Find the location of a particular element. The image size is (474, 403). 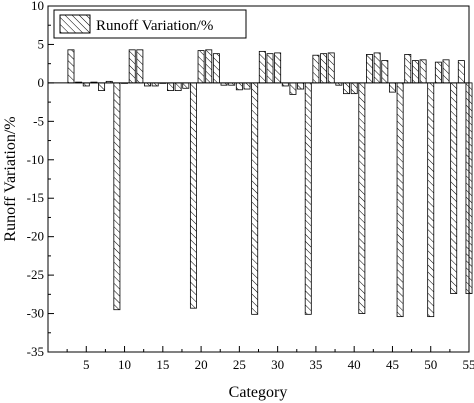

y-tick-label: -10 is located at coordinates (35, 159).